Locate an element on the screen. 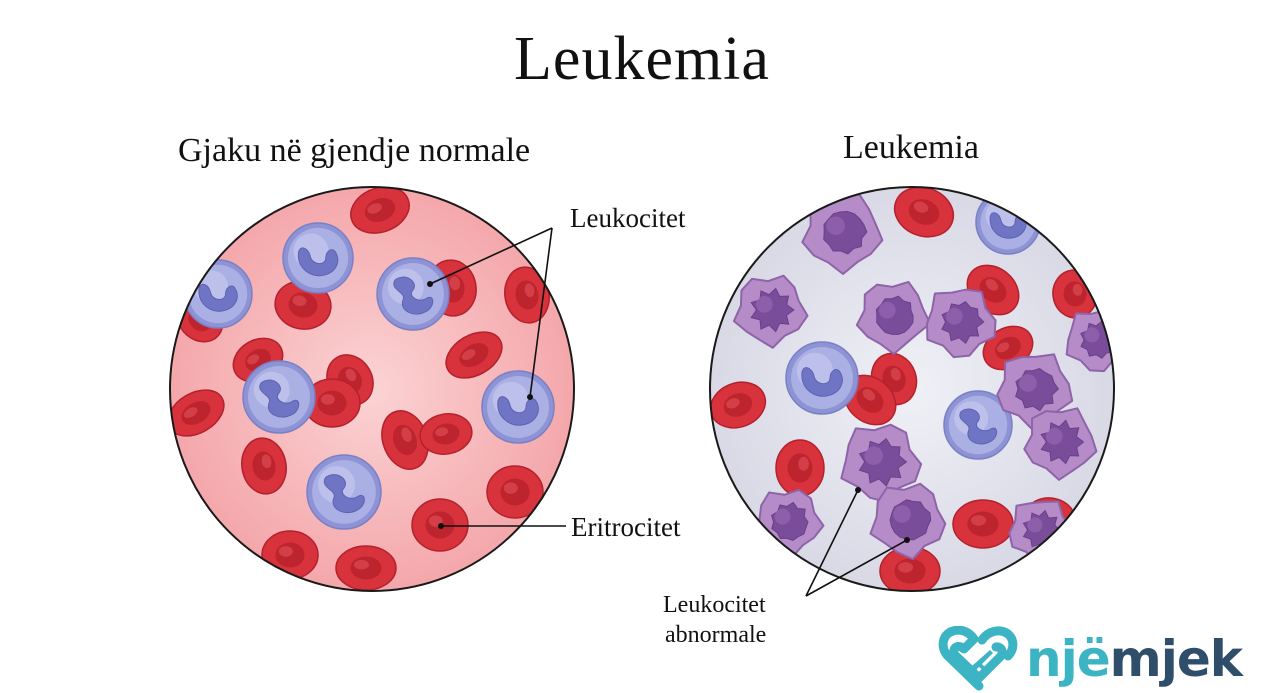 This screenshot has width=1284, height=693. heart-plane-logo-icon is located at coordinates (978, 658).